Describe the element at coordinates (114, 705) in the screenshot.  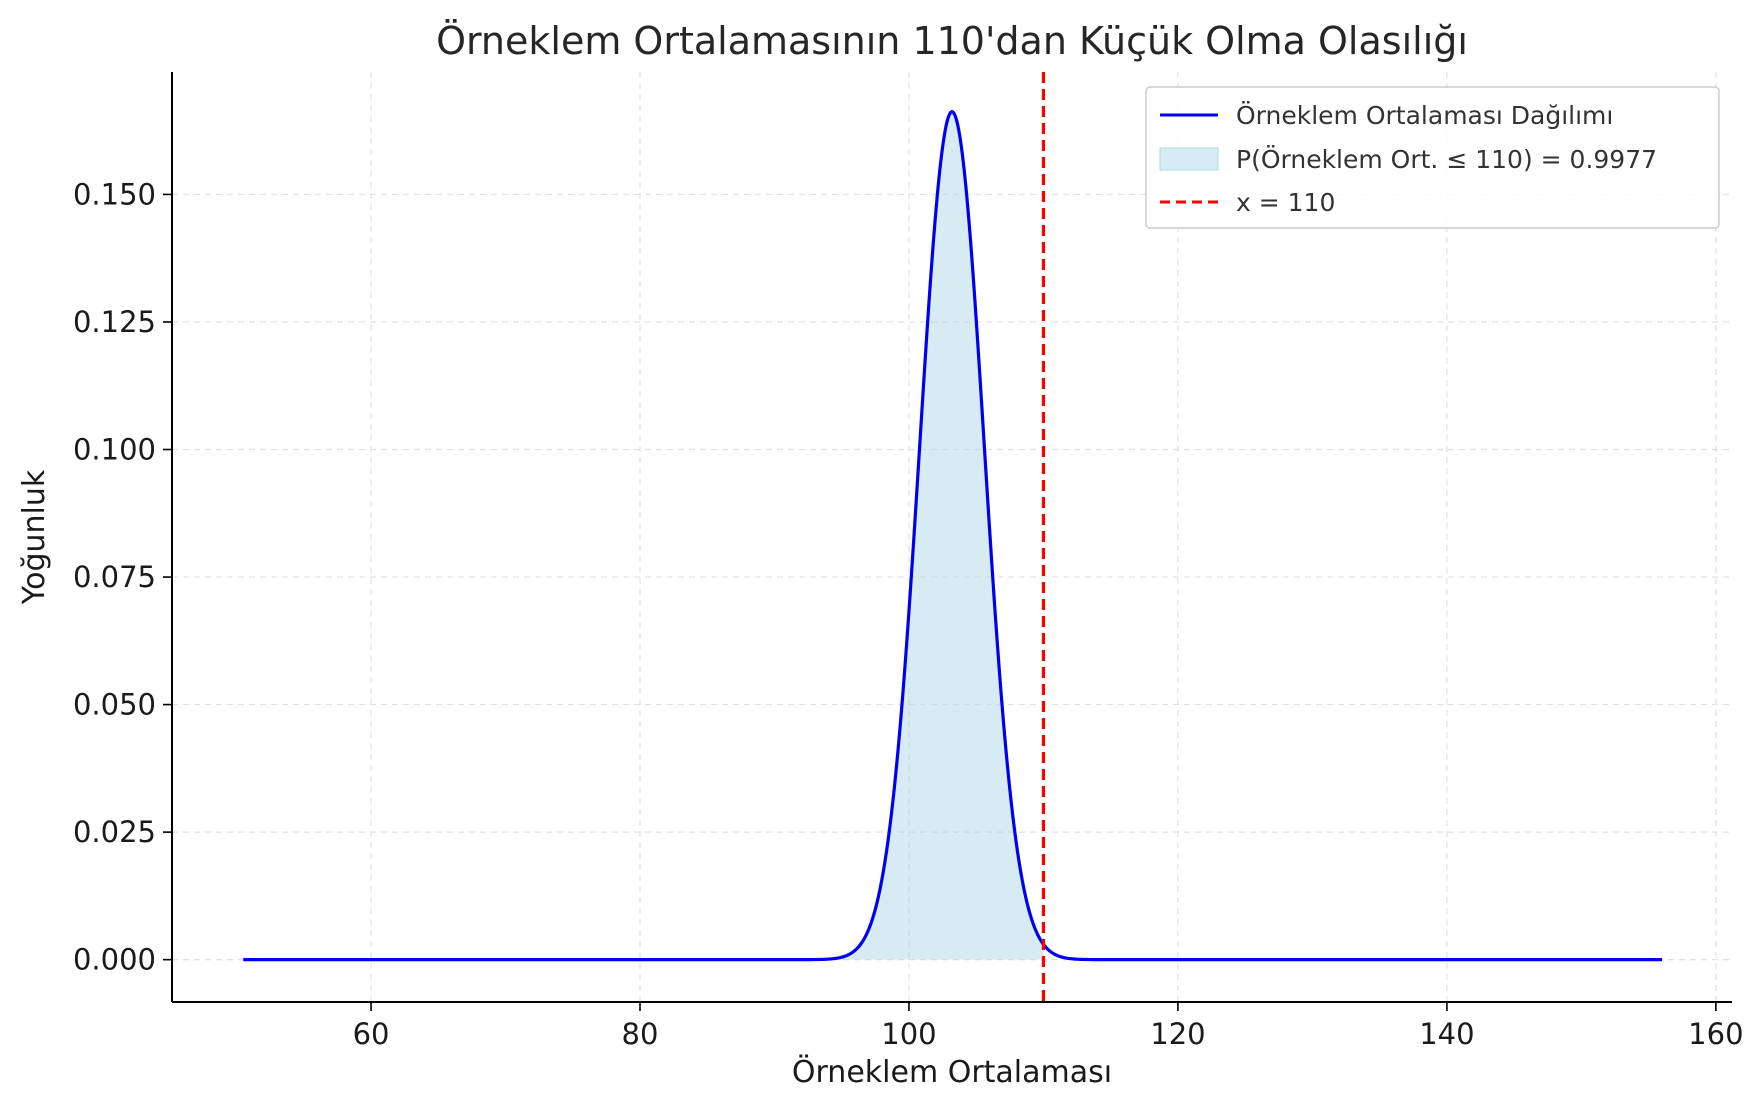
I see `y-tick-label: 0.050` at that location.